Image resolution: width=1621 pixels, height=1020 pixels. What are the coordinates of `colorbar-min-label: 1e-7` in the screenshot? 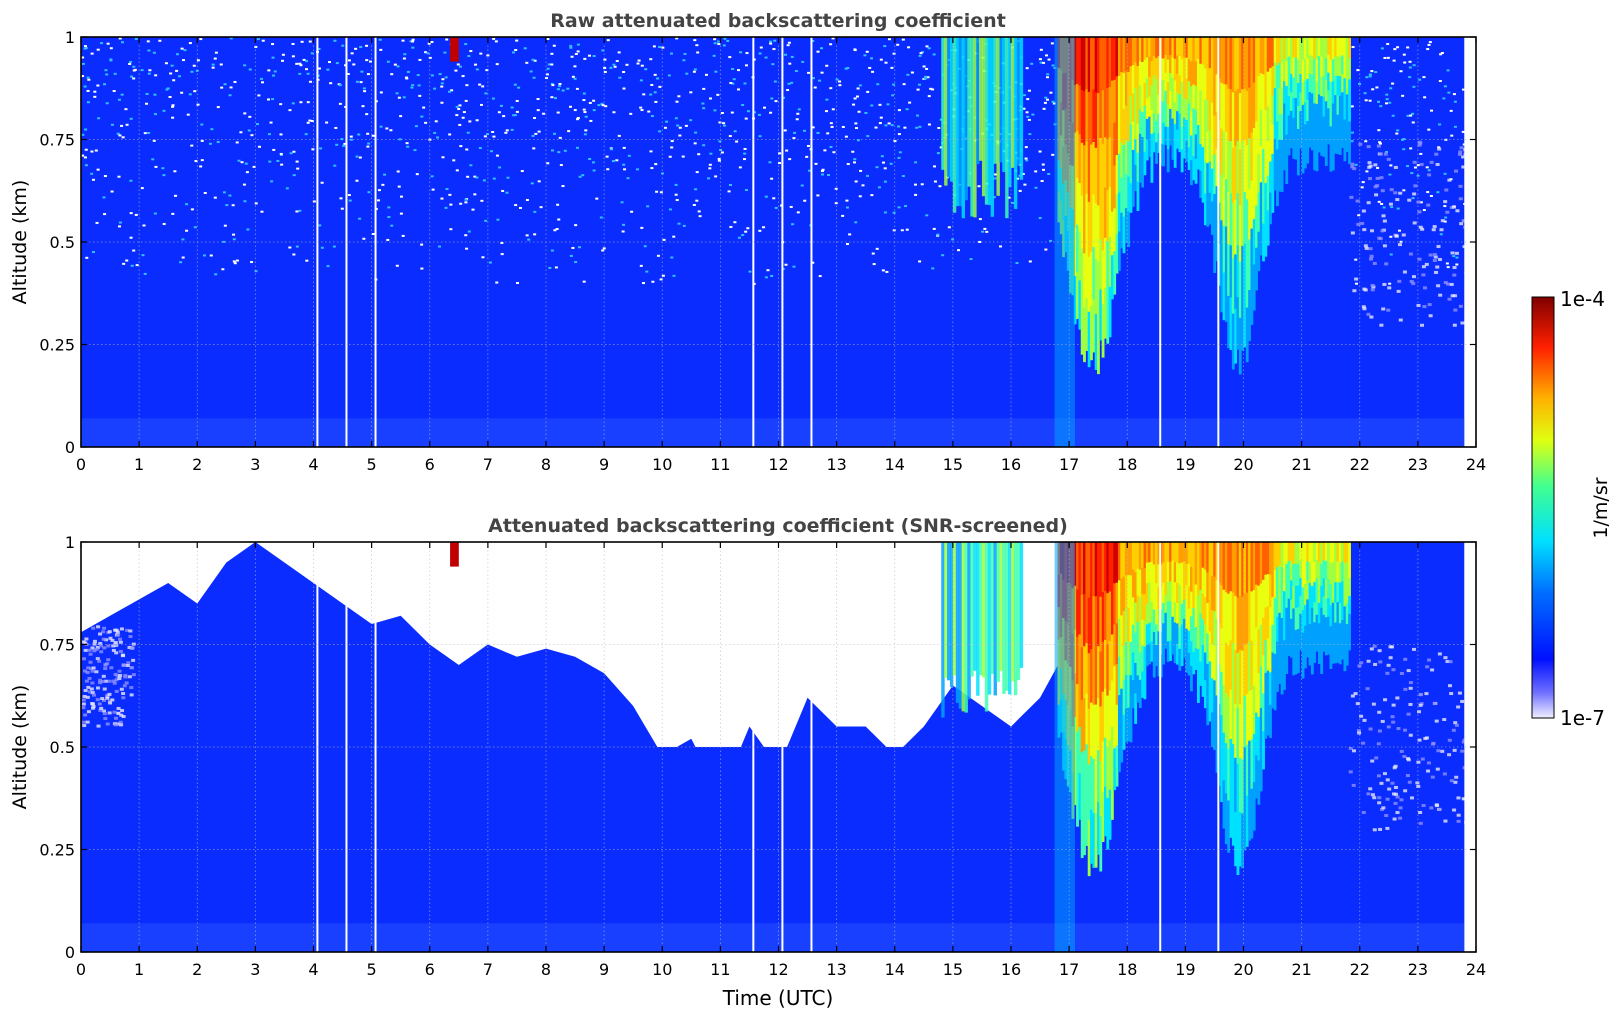 It's located at (1582, 718).